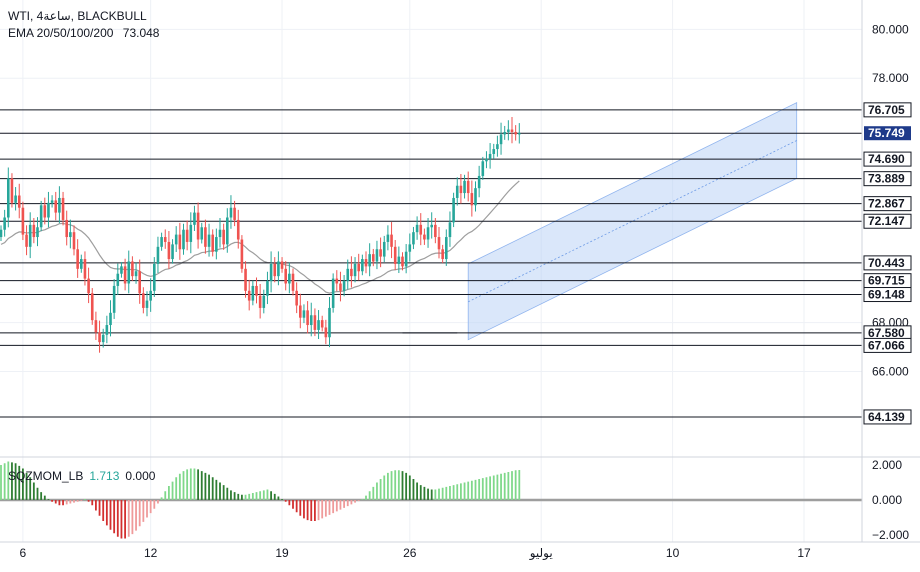 The height and width of the screenshot is (572, 920). I want to click on ema-line, so click(260, 237).